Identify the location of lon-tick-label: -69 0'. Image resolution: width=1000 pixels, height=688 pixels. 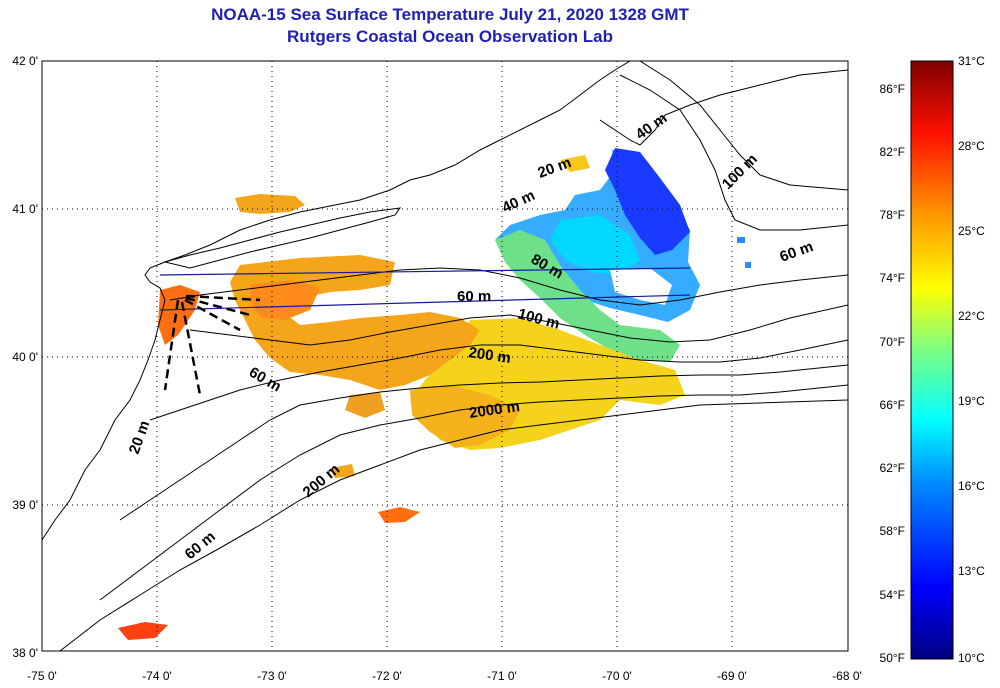
(732, 676).